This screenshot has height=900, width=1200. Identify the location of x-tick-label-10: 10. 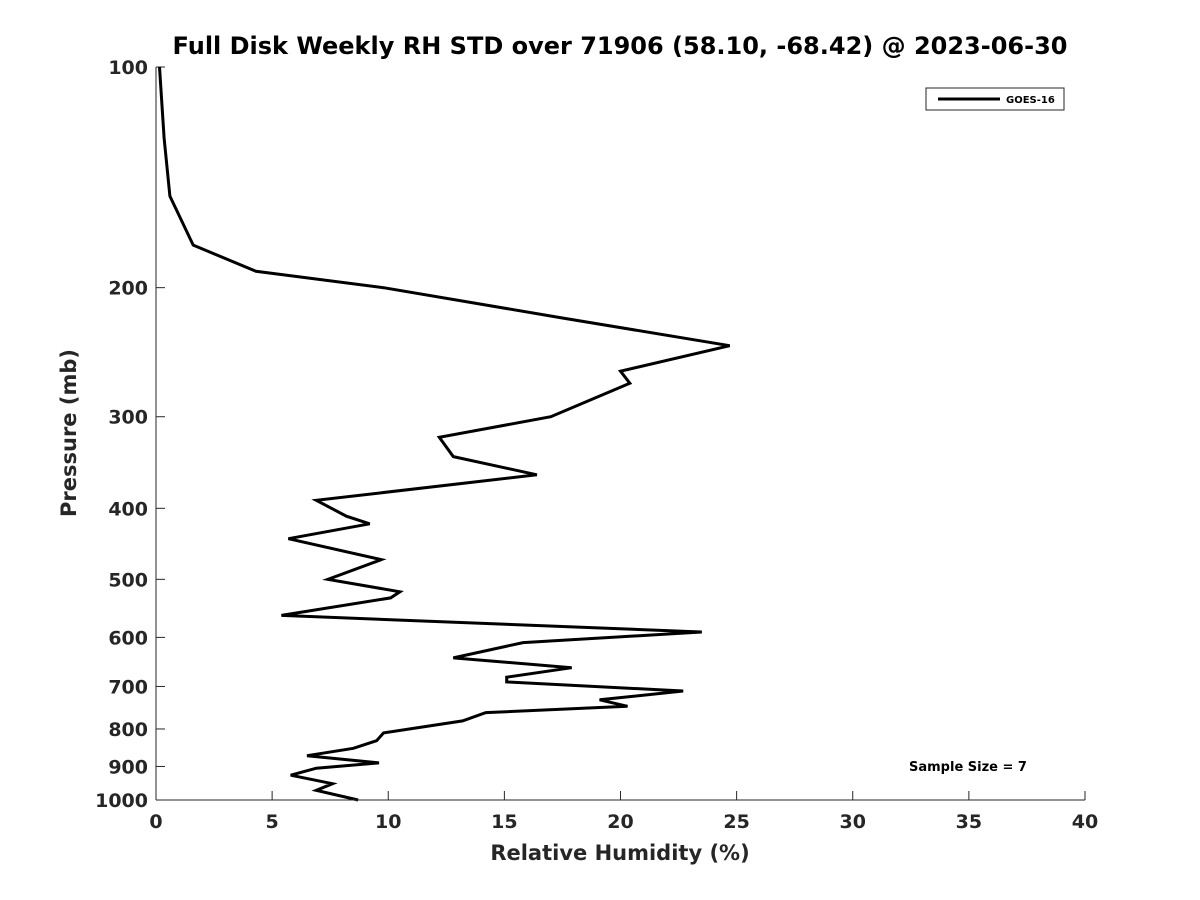
(388, 822).